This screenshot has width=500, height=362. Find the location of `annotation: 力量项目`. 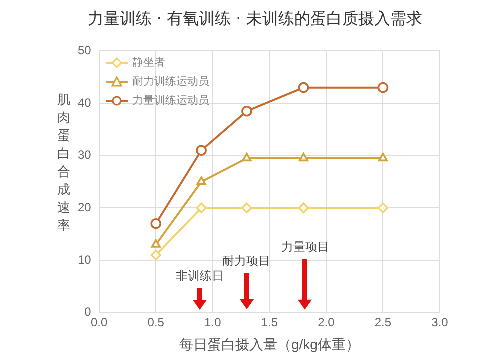

annotation: 力量项目 is located at coordinates (305, 247).